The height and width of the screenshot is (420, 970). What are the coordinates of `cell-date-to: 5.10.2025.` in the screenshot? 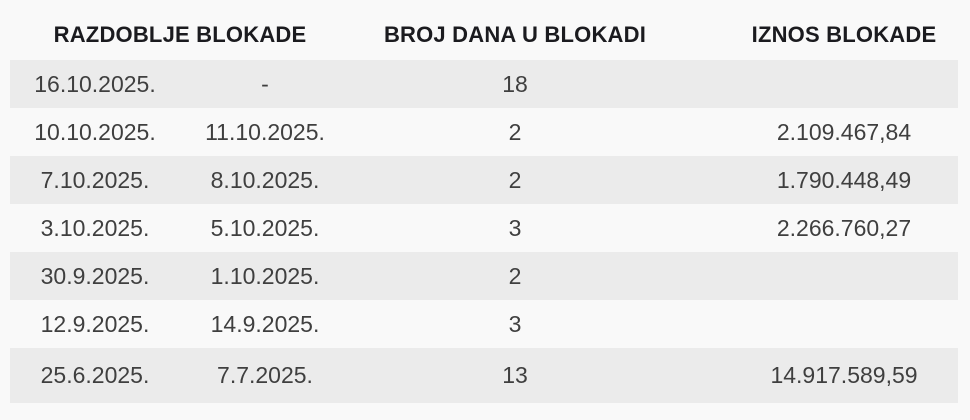 It's located at (265, 227).